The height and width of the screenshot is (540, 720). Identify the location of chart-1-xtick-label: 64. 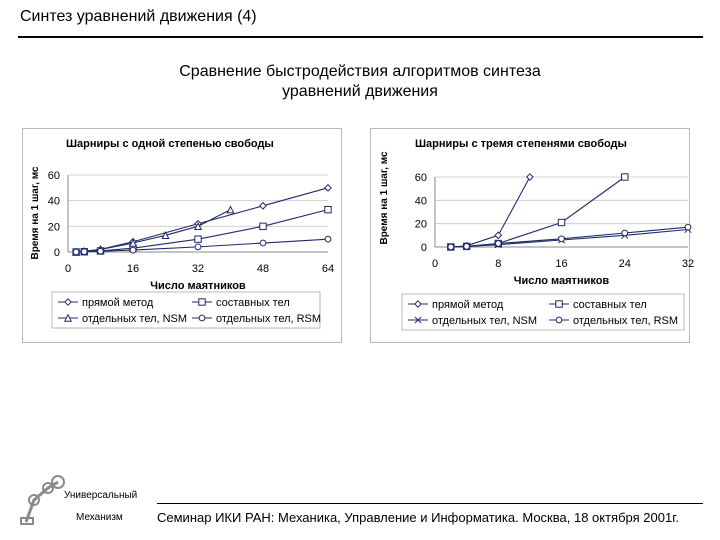
(328, 269).